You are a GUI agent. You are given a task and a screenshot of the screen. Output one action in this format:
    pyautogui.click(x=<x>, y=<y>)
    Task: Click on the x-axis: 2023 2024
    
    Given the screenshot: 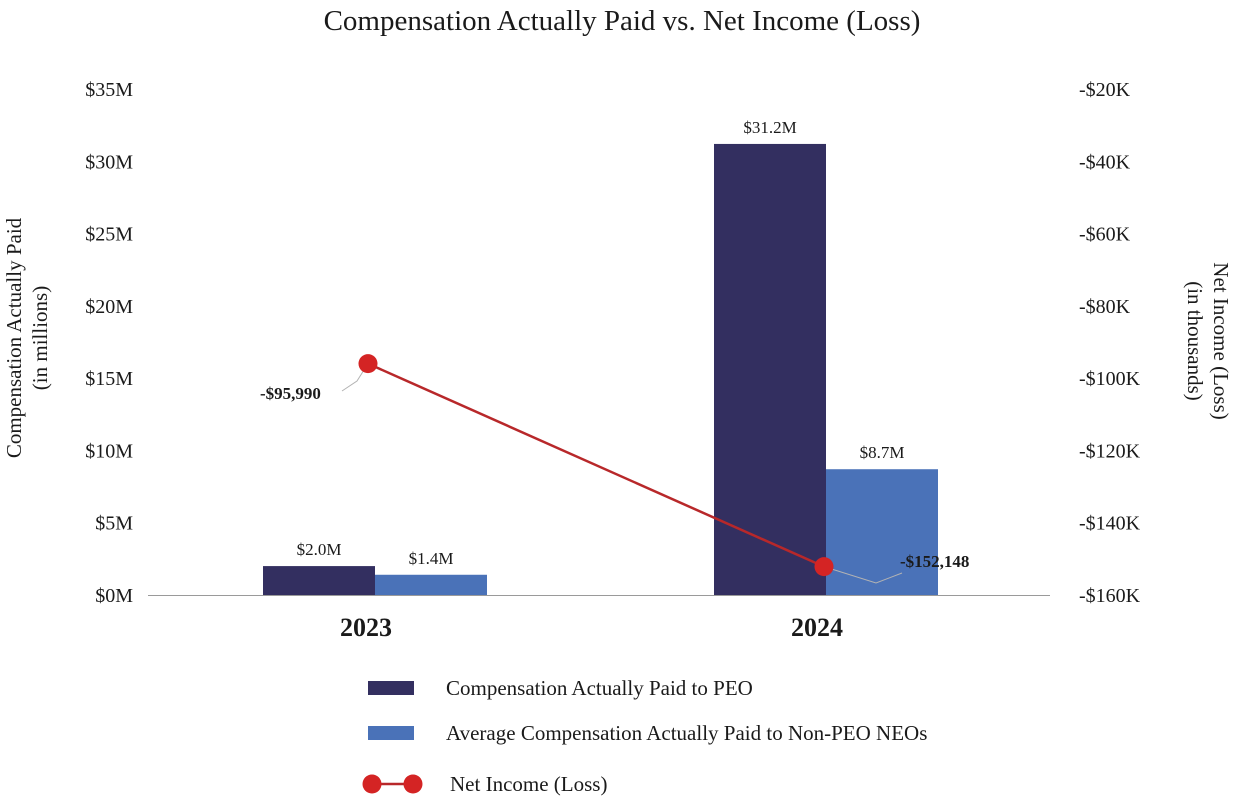 What is the action you would take?
    pyautogui.click(x=591, y=627)
    